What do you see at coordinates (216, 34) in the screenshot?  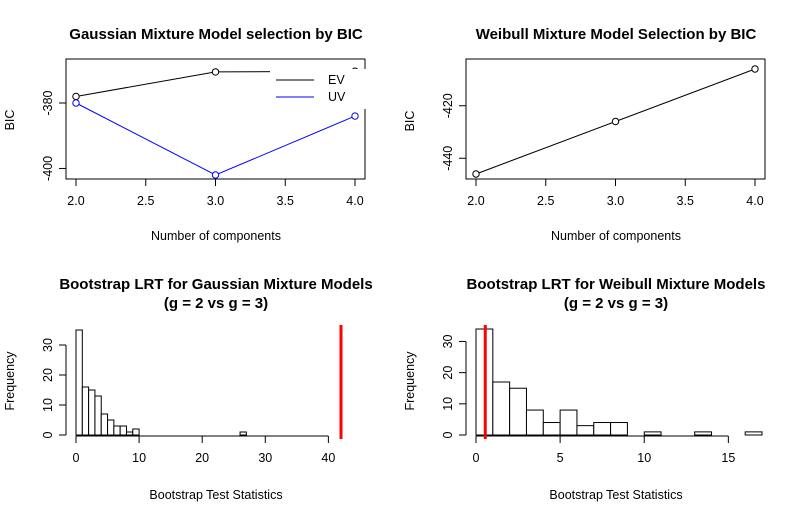 I see `chart-title: Gaussian Mixture Model selection by BIC` at bounding box center [216, 34].